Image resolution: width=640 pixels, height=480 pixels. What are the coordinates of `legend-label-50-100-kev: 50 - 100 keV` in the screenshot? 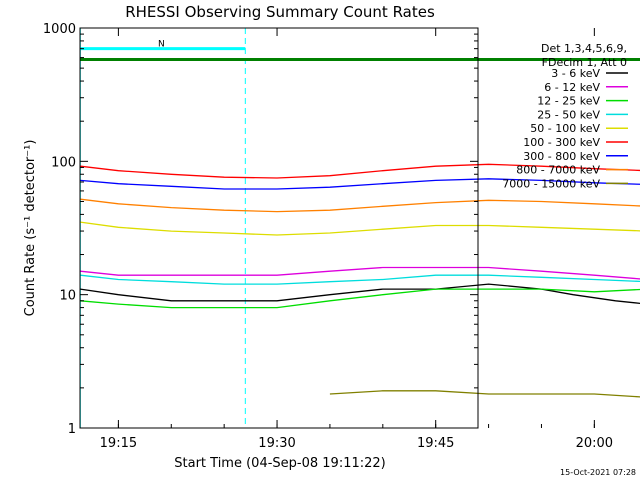 It's located at (565, 128).